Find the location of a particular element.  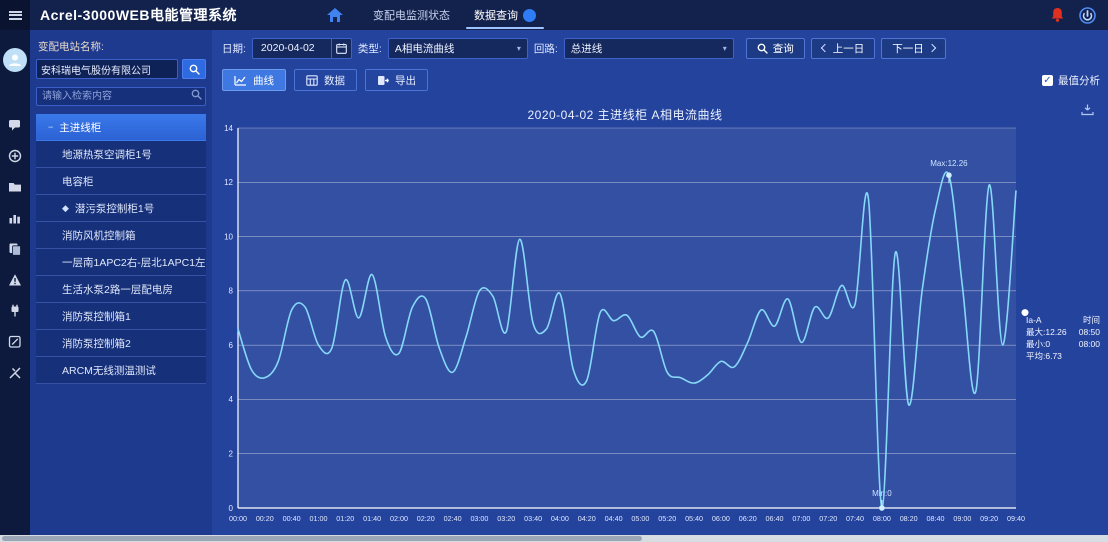

curve-view-button: 曲线 is located at coordinates (254, 80).